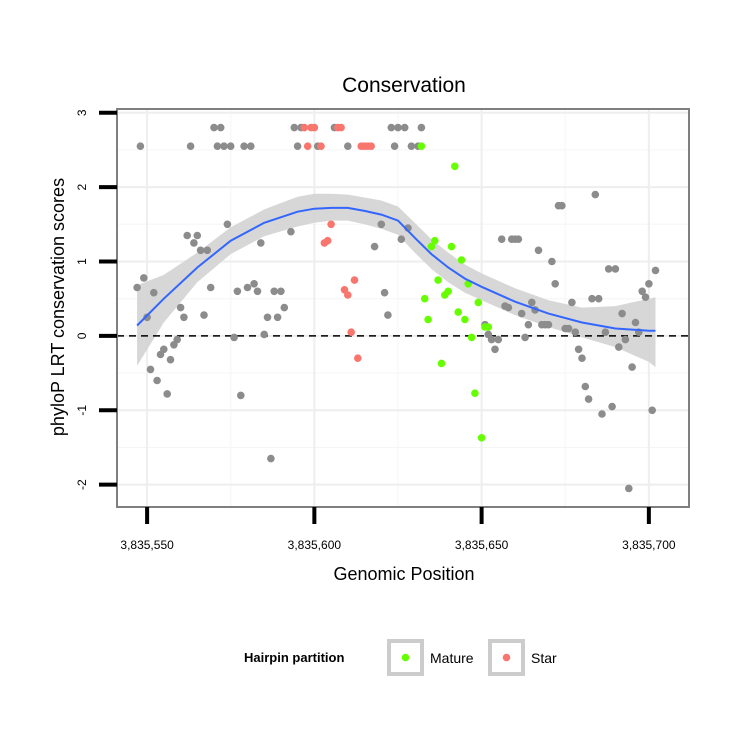 This screenshot has width=750, height=750. What do you see at coordinates (315, 545) in the screenshot?
I see `x-tick-label: 3,835,600` at bounding box center [315, 545].